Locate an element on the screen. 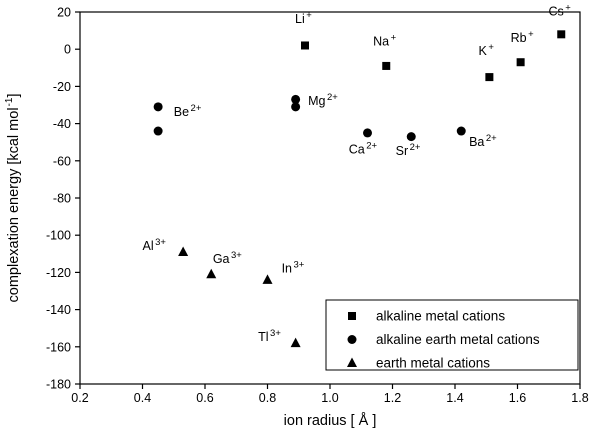 The image size is (611, 435). point-label-ba: Ba 2+ is located at coordinates (483, 141).